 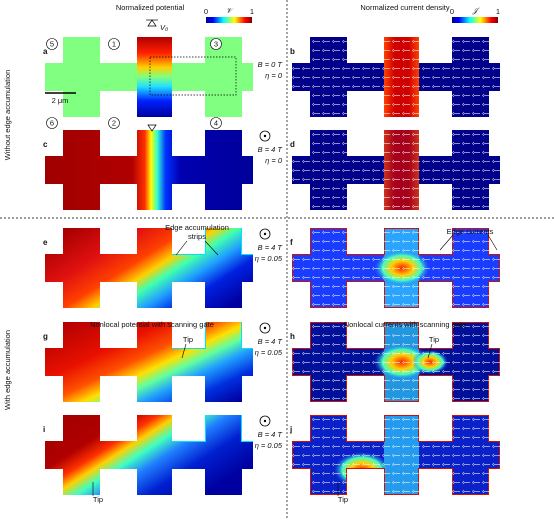 What do you see at coordinates (7, 370) in the screenshot?
I see `row-label: With edge accumulation` at bounding box center [7, 370].